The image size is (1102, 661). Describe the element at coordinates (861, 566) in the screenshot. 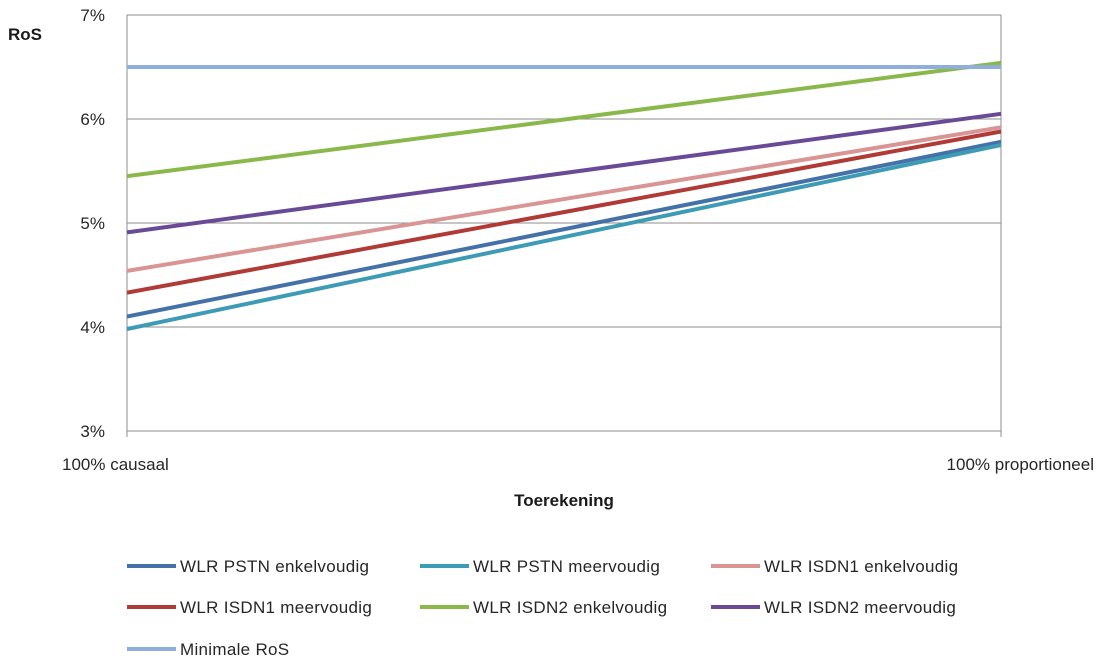

I see `legend-label-2: WLR ISDN1 enkelvoudig` at that location.